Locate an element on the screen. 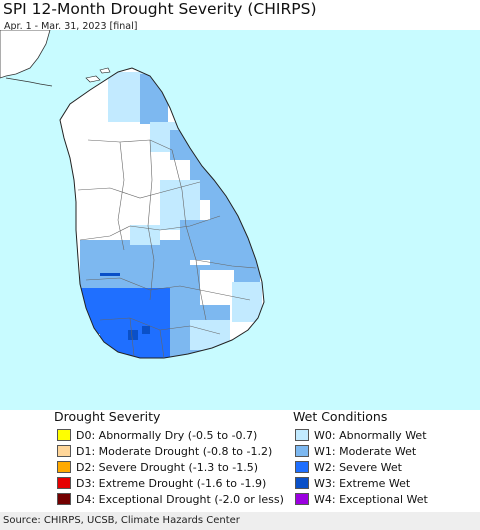  legend-label: W0: Abnormally Wet is located at coordinates (370, 435).